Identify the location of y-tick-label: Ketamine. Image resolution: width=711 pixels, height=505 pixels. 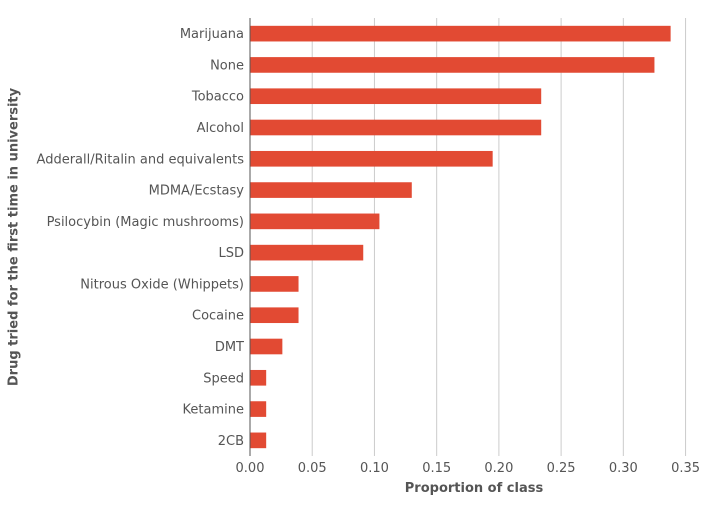
(213, 410).